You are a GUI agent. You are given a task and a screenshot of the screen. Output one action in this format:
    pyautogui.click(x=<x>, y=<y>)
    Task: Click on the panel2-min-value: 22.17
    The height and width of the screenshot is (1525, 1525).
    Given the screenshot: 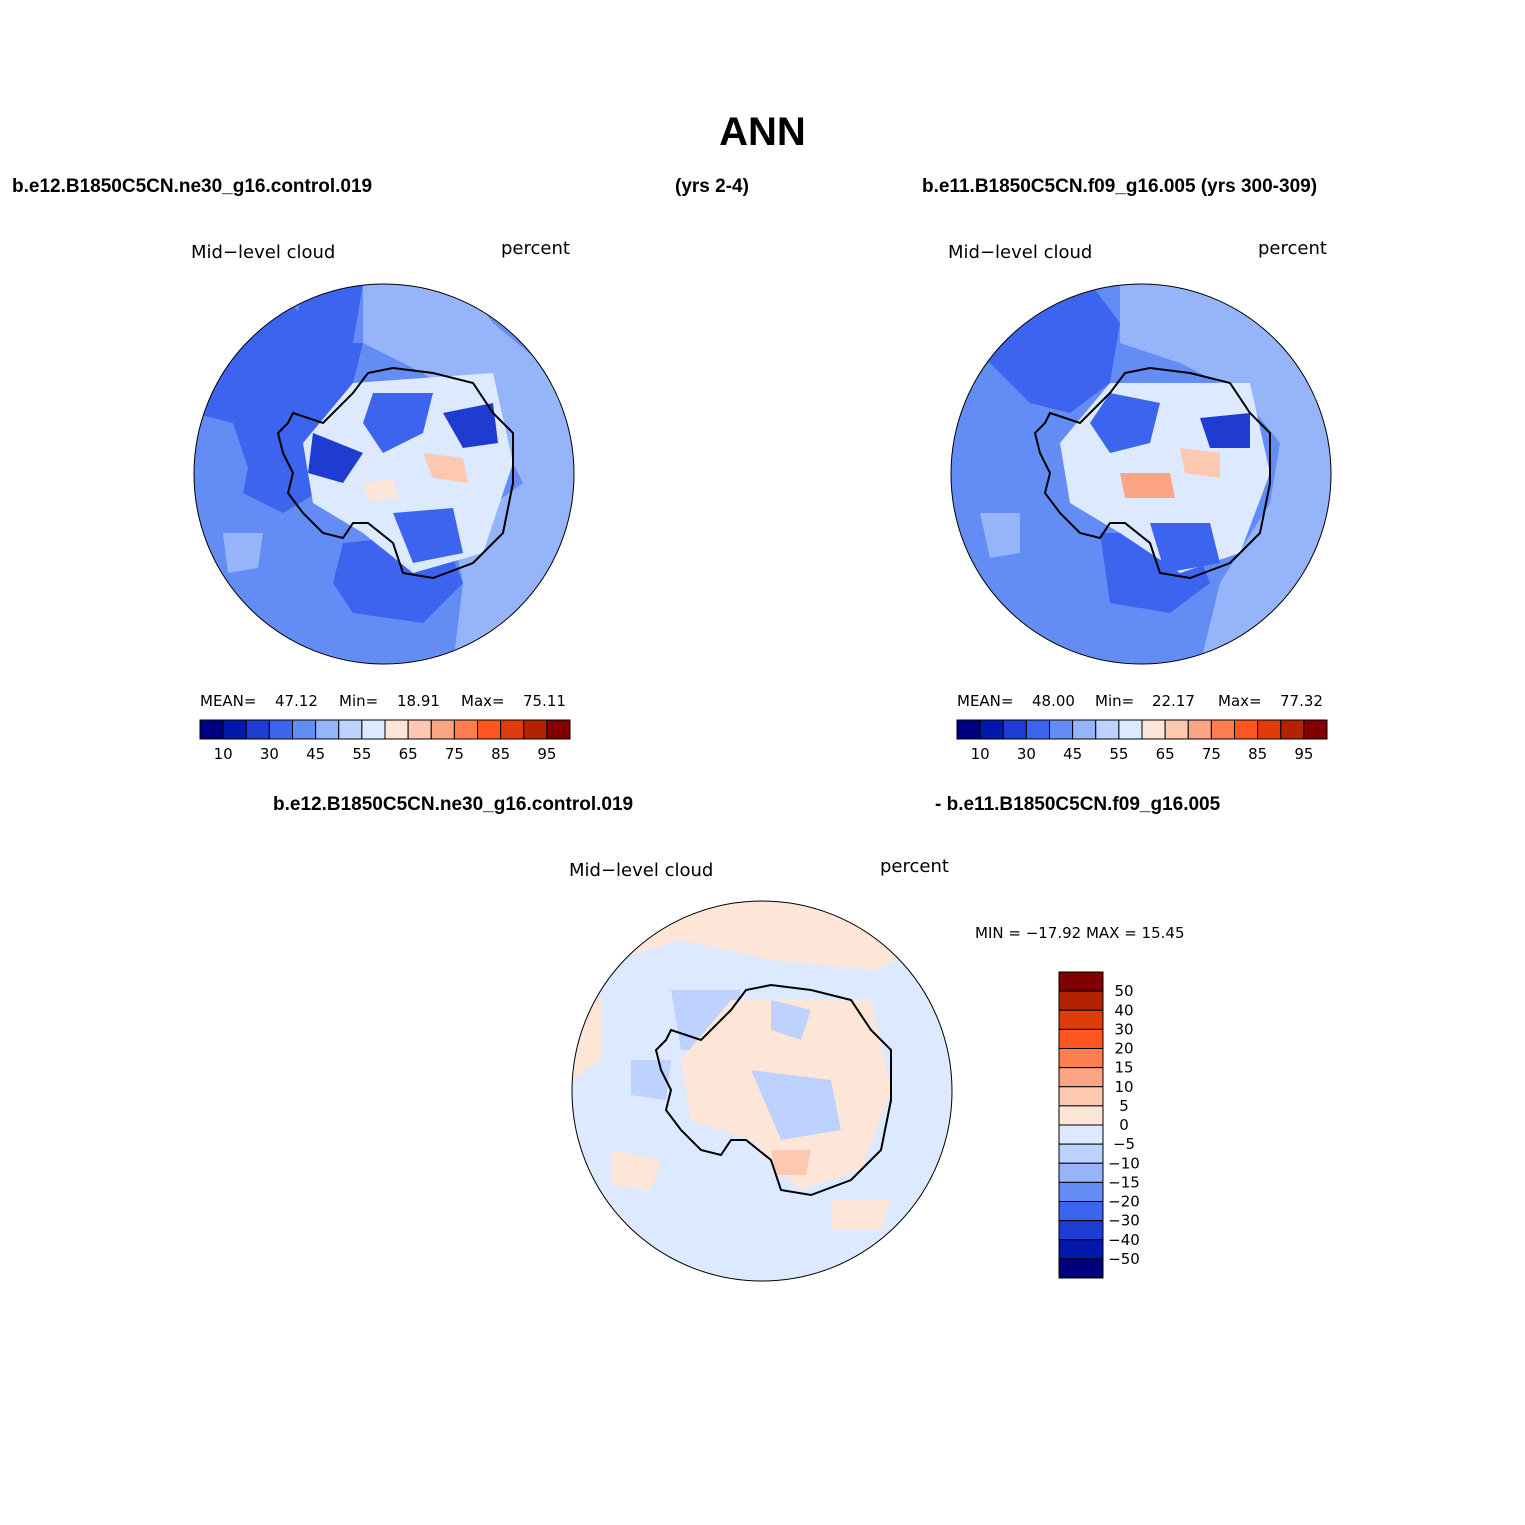 What is the action you would take?
    pyautogui.click(x=1173, y=701)
    